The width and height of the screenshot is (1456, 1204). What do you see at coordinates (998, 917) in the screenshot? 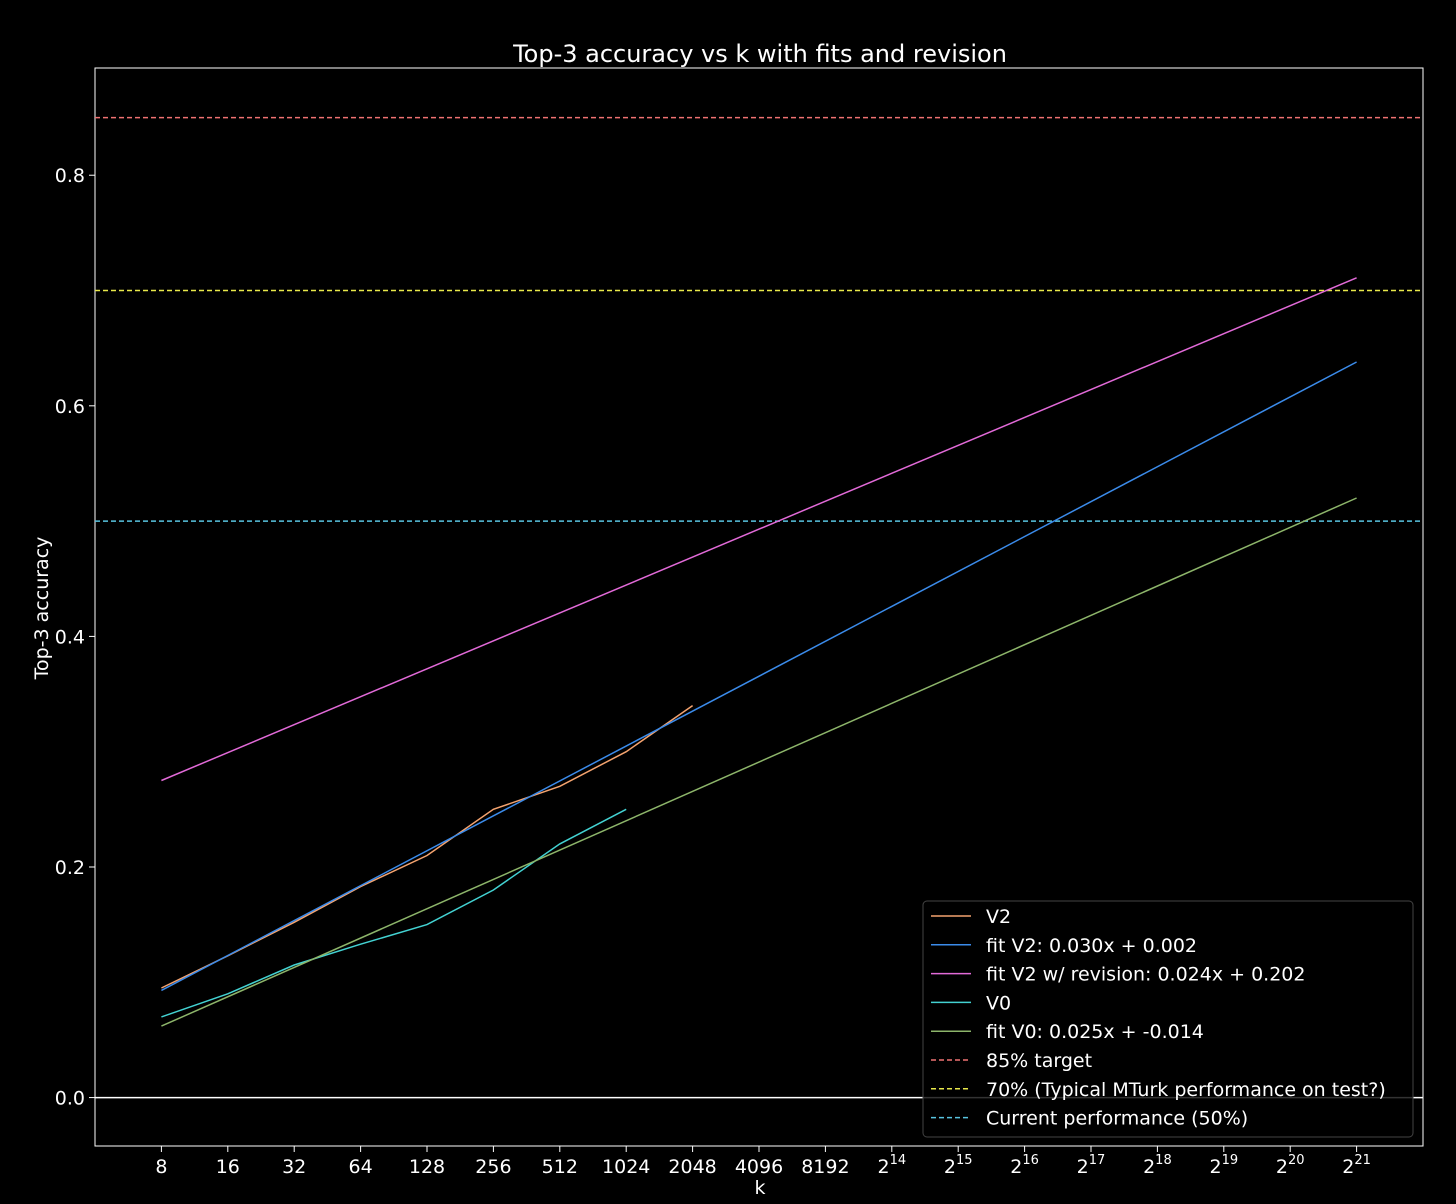
I see `legend-entry: V2` at bounding box center [998, 917].